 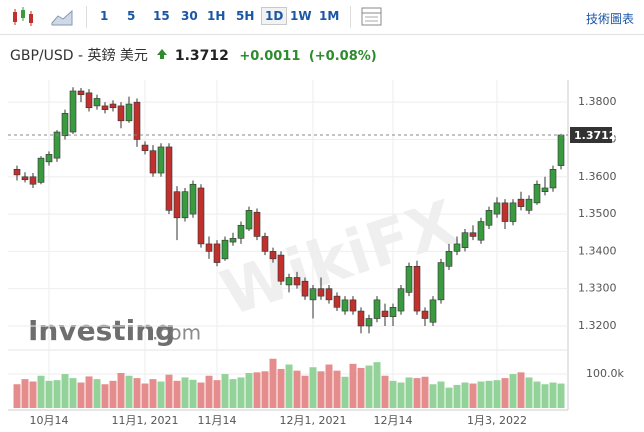 What do you see at coordinates (609, 19) in the screenshot?
I see `chart-link: 技術圖表` at bounding box center [609, 19].